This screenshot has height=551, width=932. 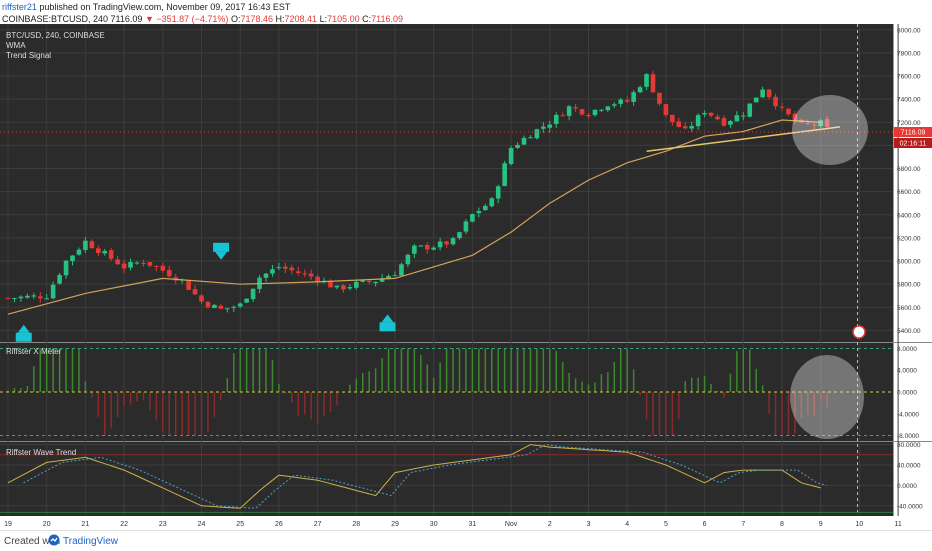 I want to click on tradingview-link: TradingView, so click(x=91, y=541).